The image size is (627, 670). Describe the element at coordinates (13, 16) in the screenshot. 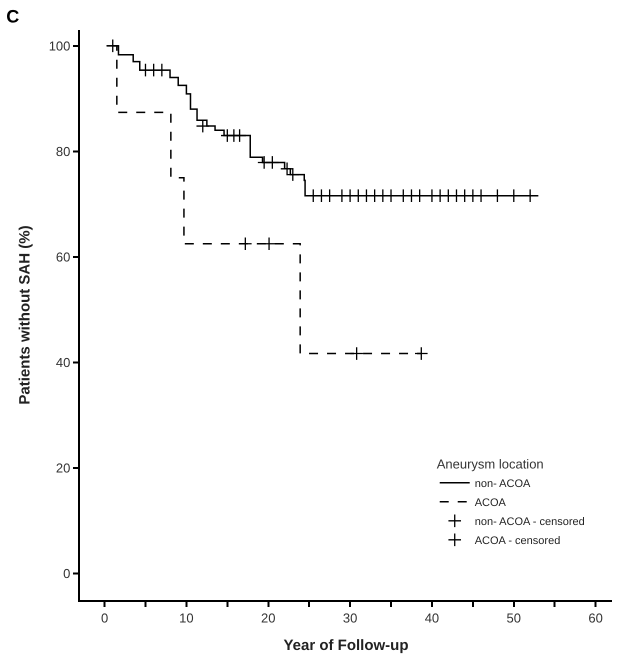

I see `chart-title: C` at that location.